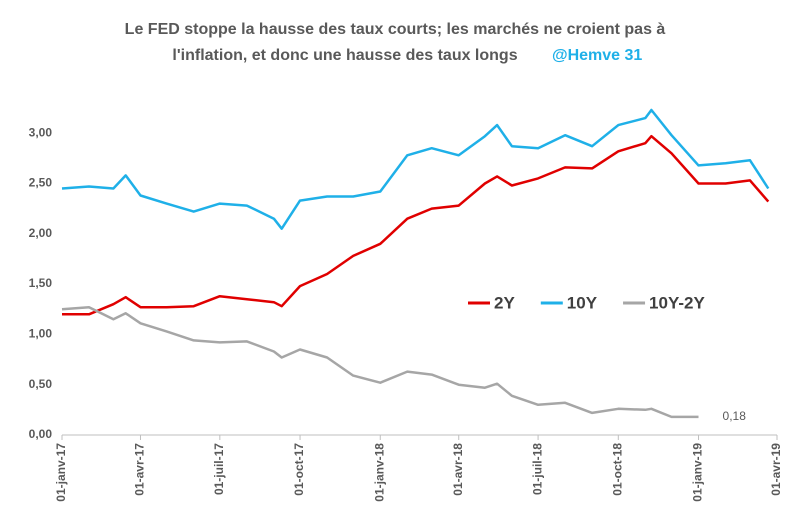 The height and width of the screenshot is (521, 789). Describe the element at coordinates (582, 302) in the screenshot. I see `legend-label: 10Y` at that location.